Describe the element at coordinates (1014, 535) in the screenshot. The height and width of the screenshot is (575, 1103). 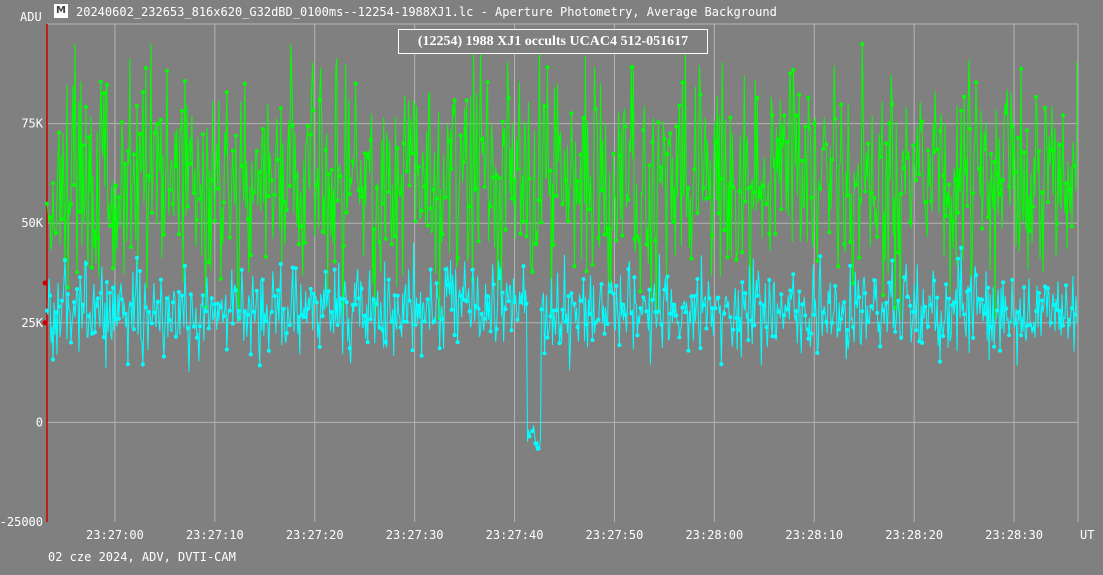
I see `x-tick-label: 23:28:30` at that location.